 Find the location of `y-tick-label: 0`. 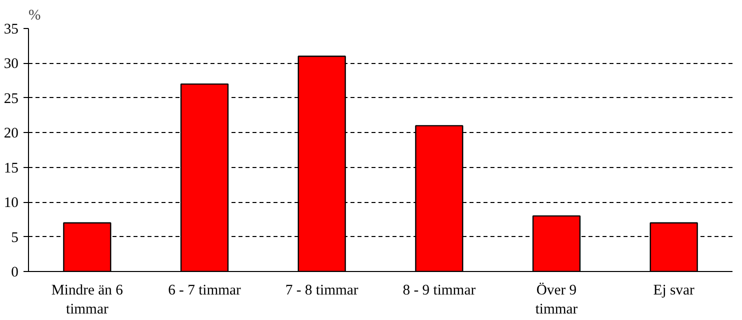

y-tick-label: 0 is located at coordinates (14, 272).